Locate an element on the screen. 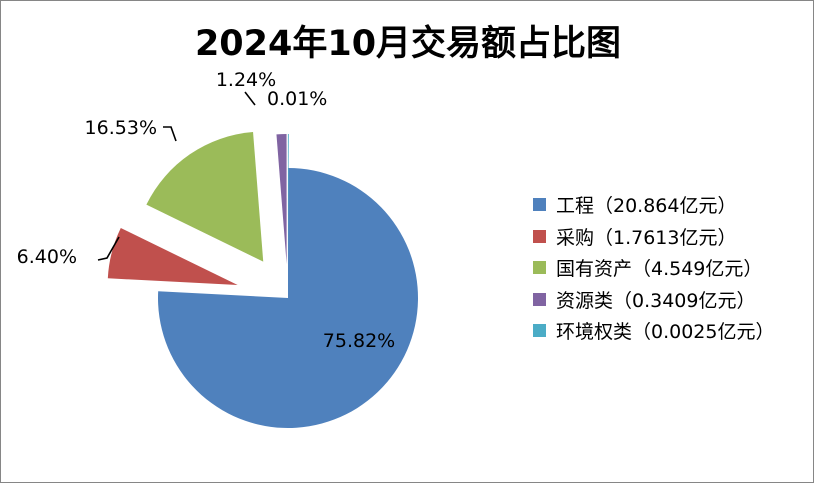 This screenshot has width=814, height=484. legend-label: 工程（20.864亿元） is located at coordinates (646, 206).